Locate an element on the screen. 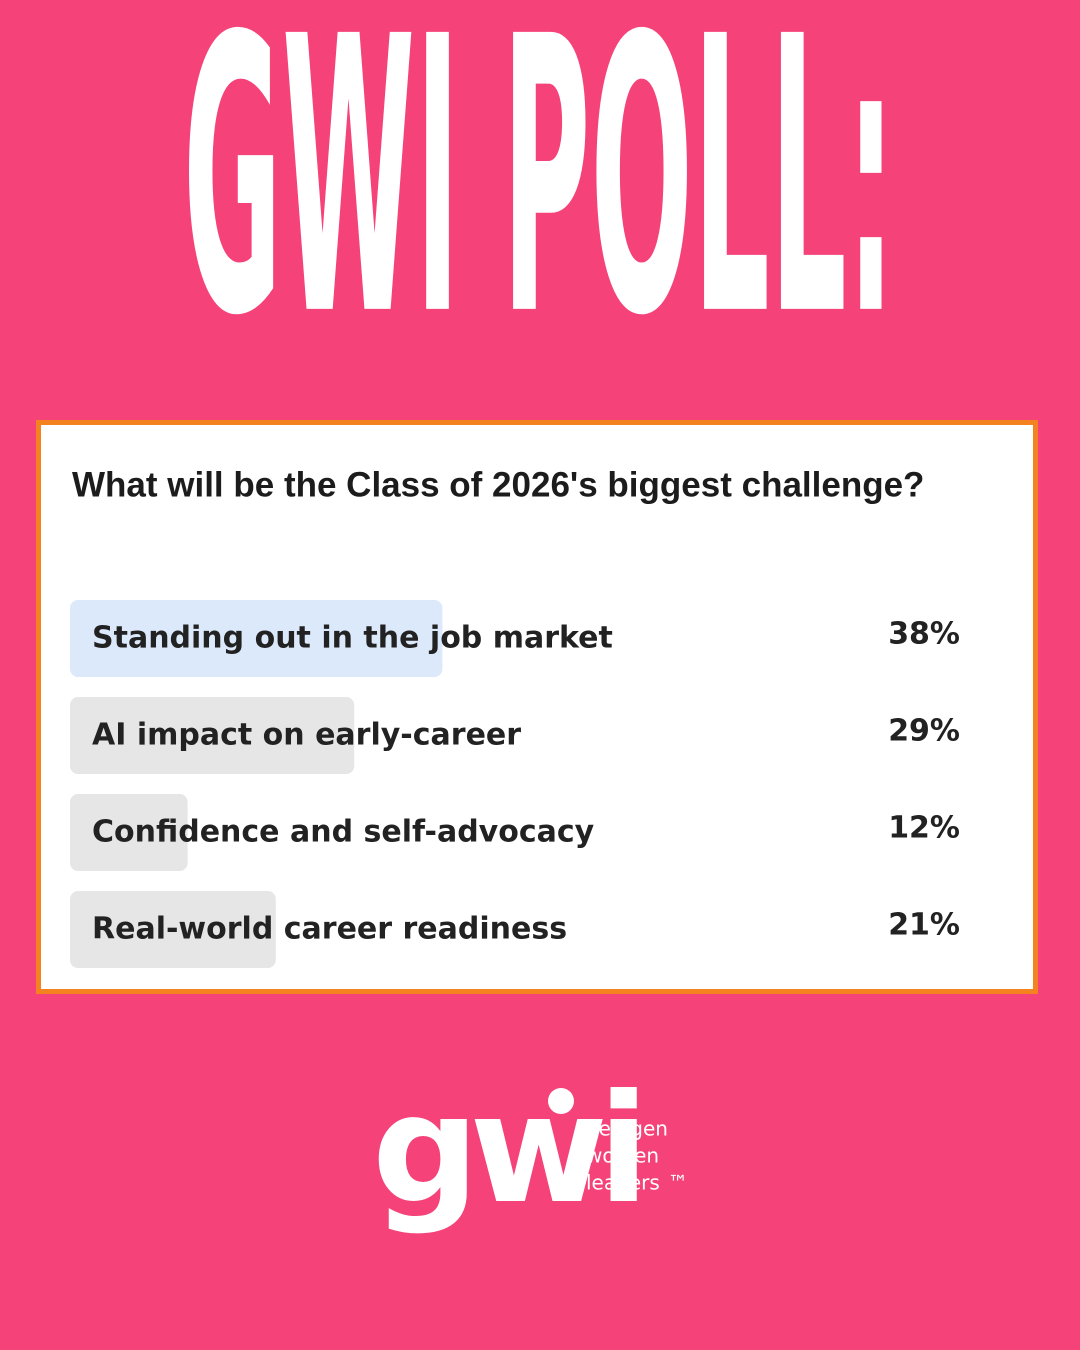 This screenshot has width=1080, height=1350. option-label: Confidence and self-advocacy is located at coordinates (343, 832).